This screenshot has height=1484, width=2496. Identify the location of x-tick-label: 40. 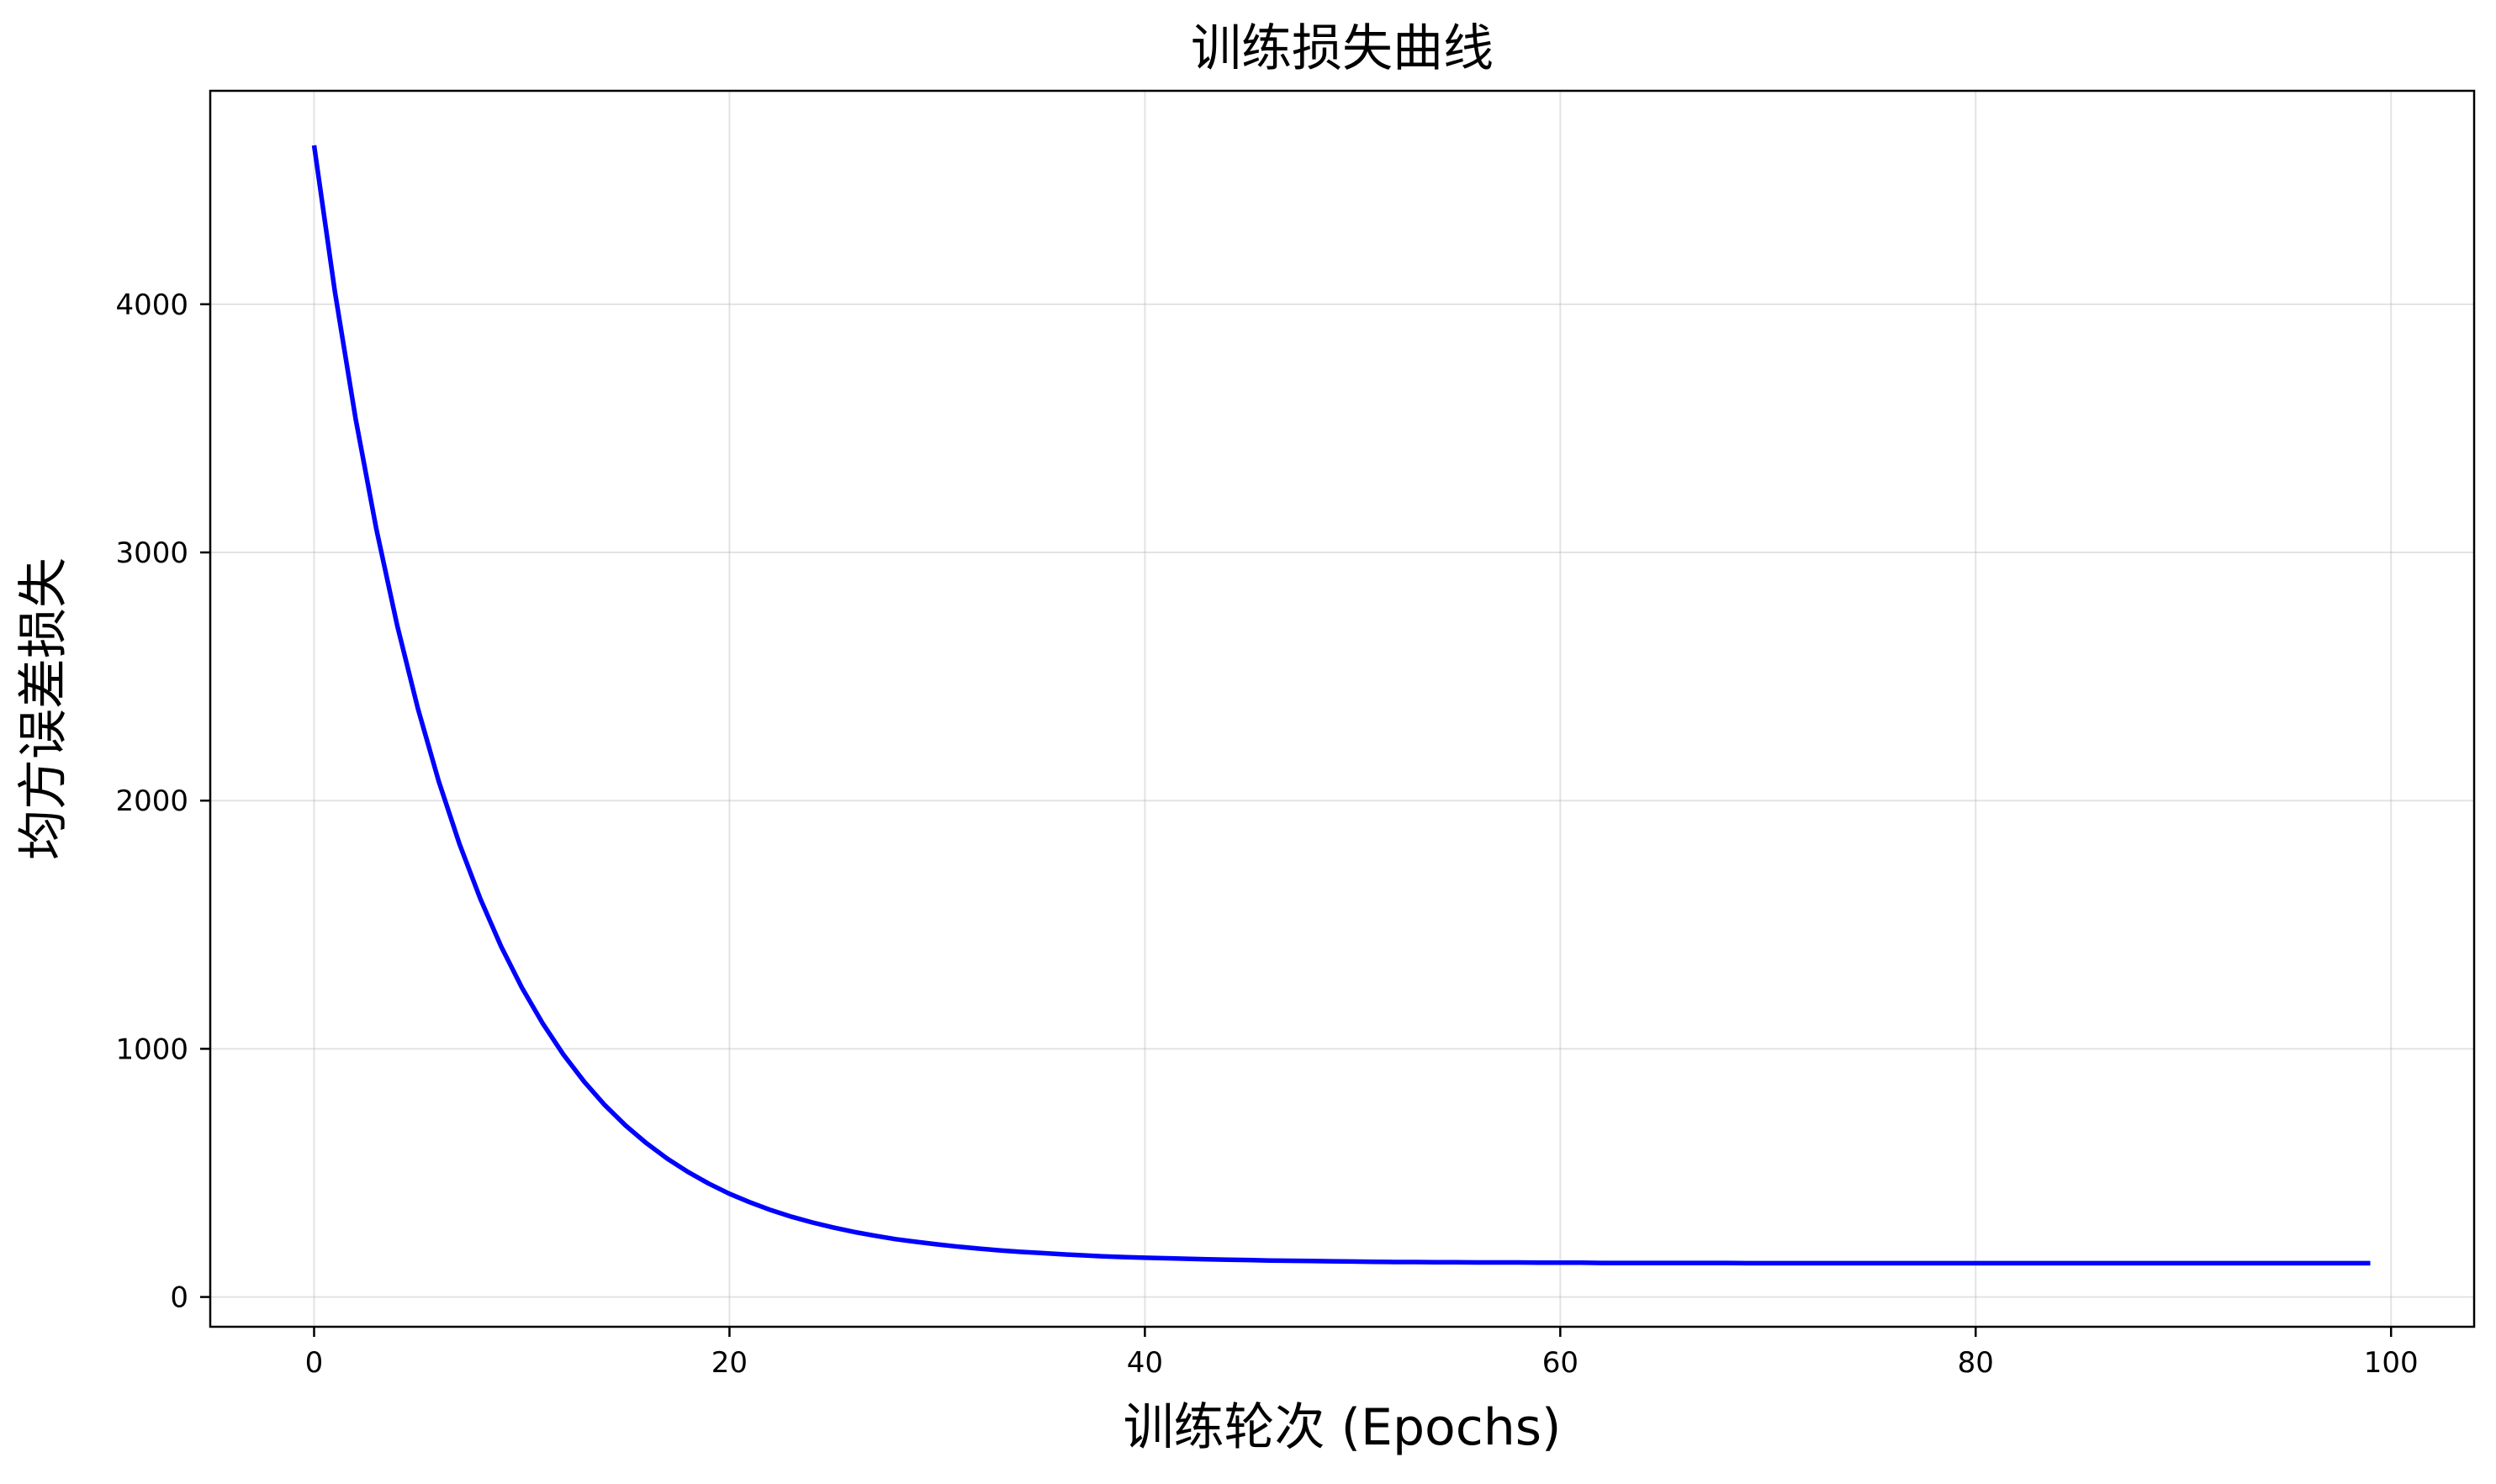
(1145, 1363).